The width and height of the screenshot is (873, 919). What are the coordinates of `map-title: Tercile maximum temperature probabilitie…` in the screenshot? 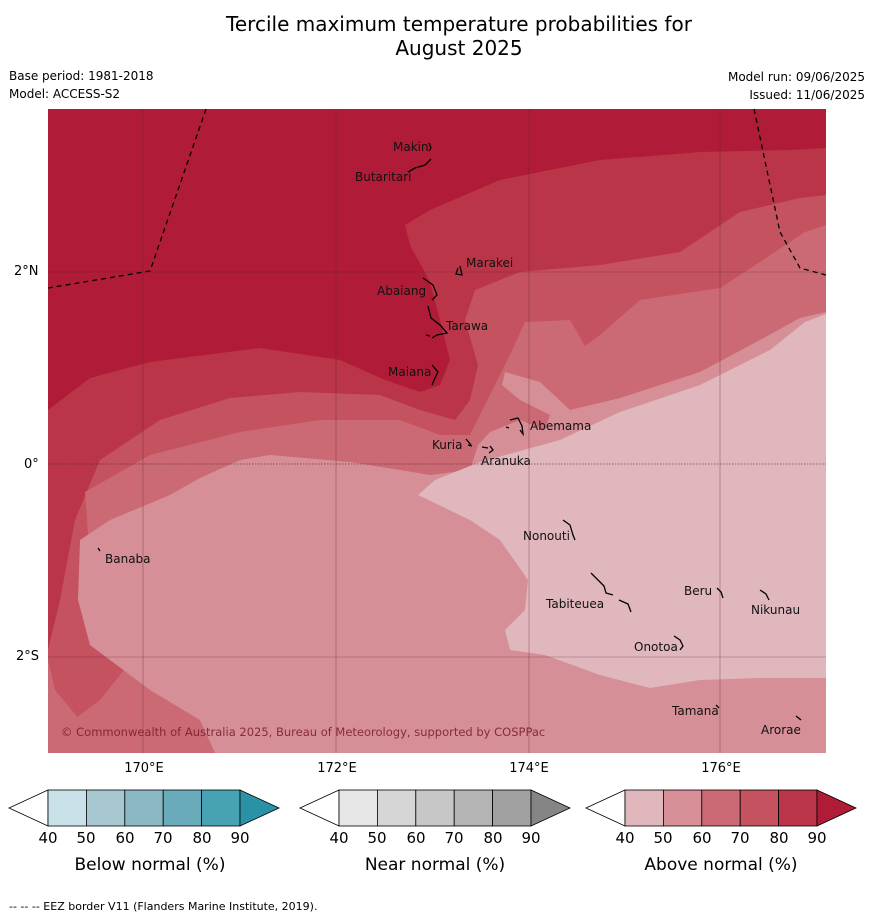 It's located at (436, 36).